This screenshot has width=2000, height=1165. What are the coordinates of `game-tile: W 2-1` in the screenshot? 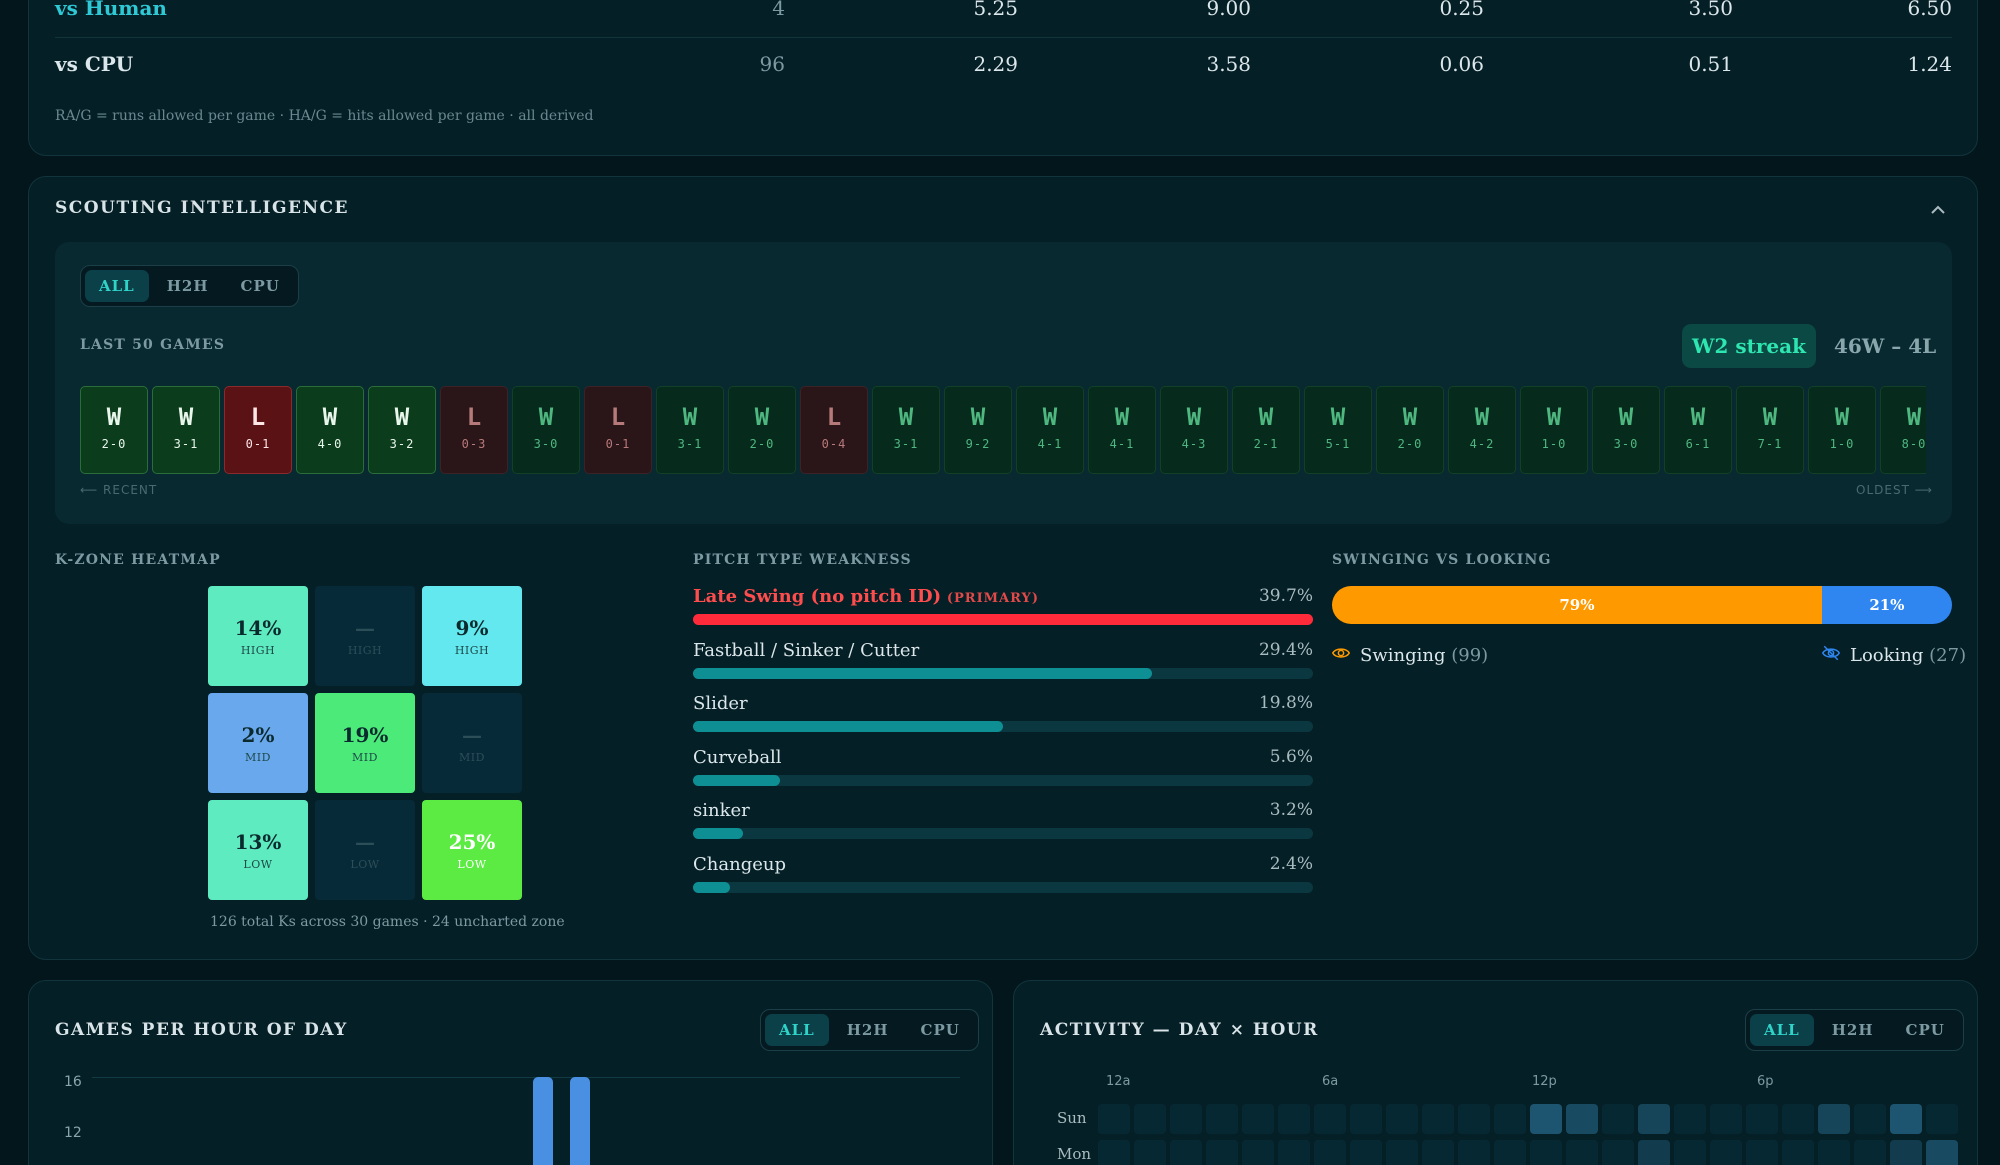 It's located at (1266, 430).